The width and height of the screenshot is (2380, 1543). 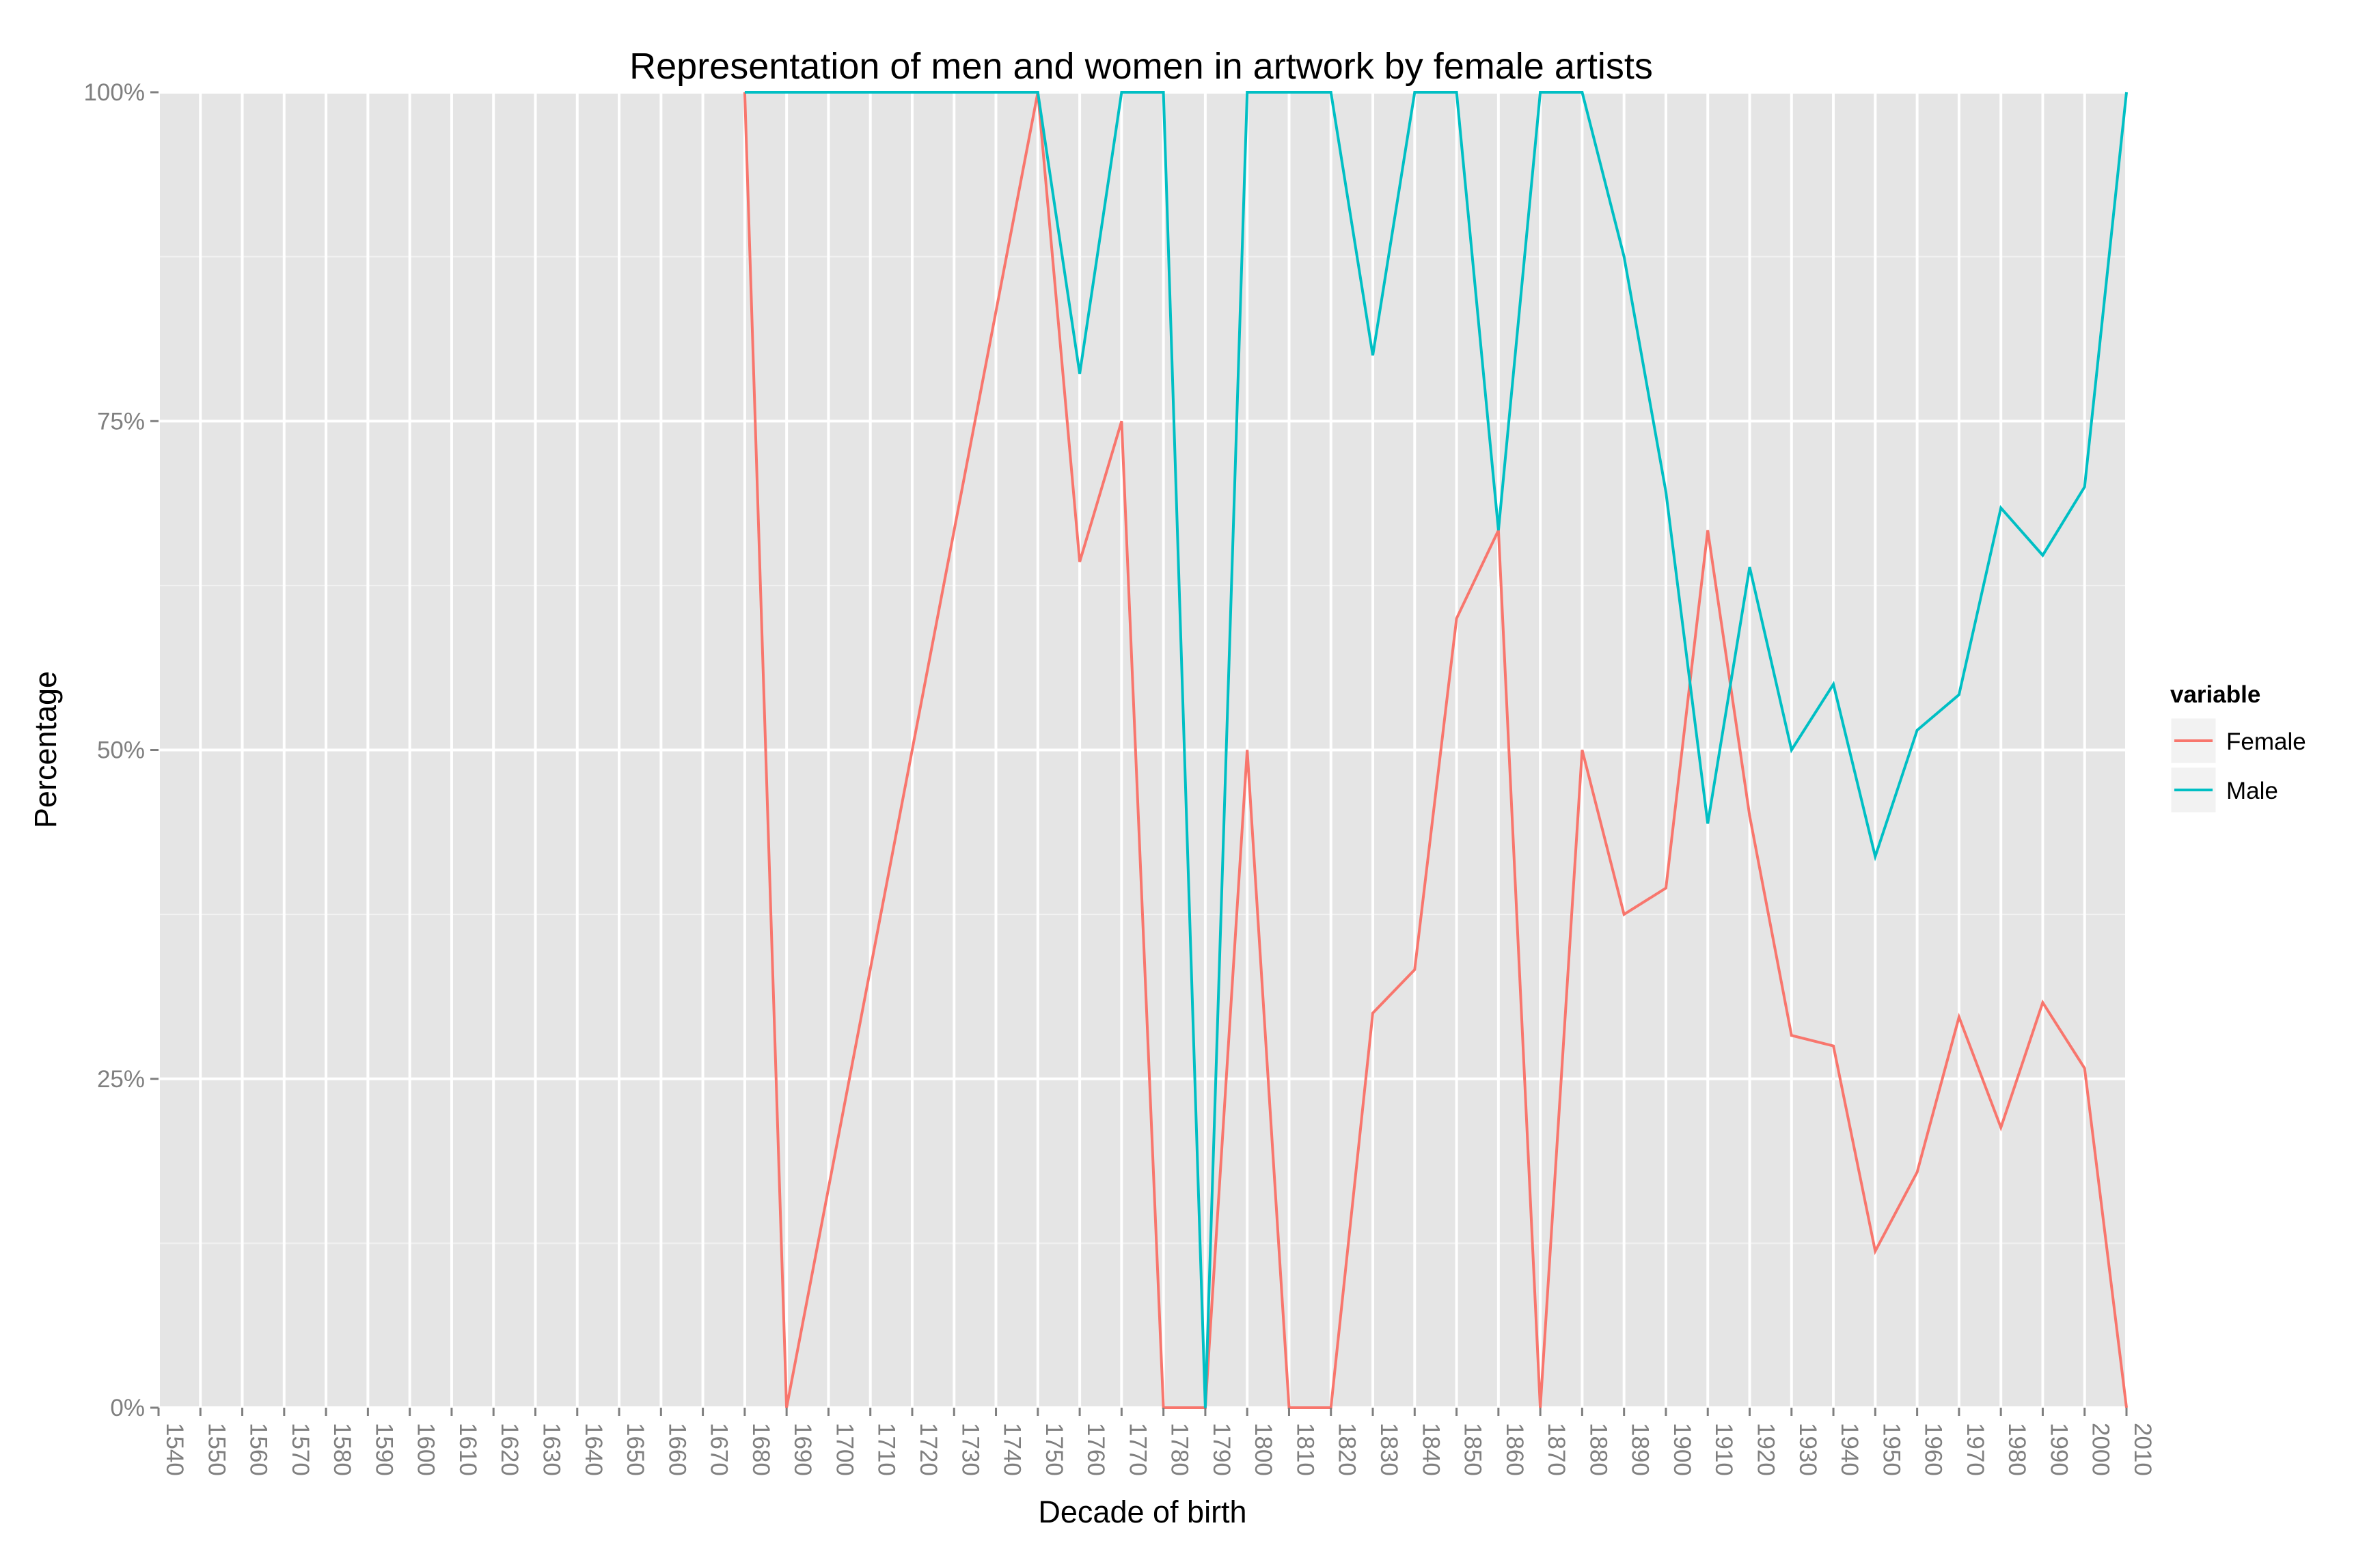 What do you see at coordinates (1682, 1449) in the screenshot?
I see `x-tick-label: 1900` at bounding box center [1682, 1449].